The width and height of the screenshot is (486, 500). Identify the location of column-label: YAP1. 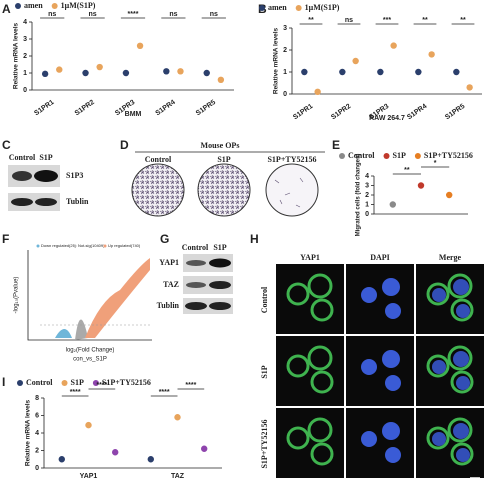
(310, 257).